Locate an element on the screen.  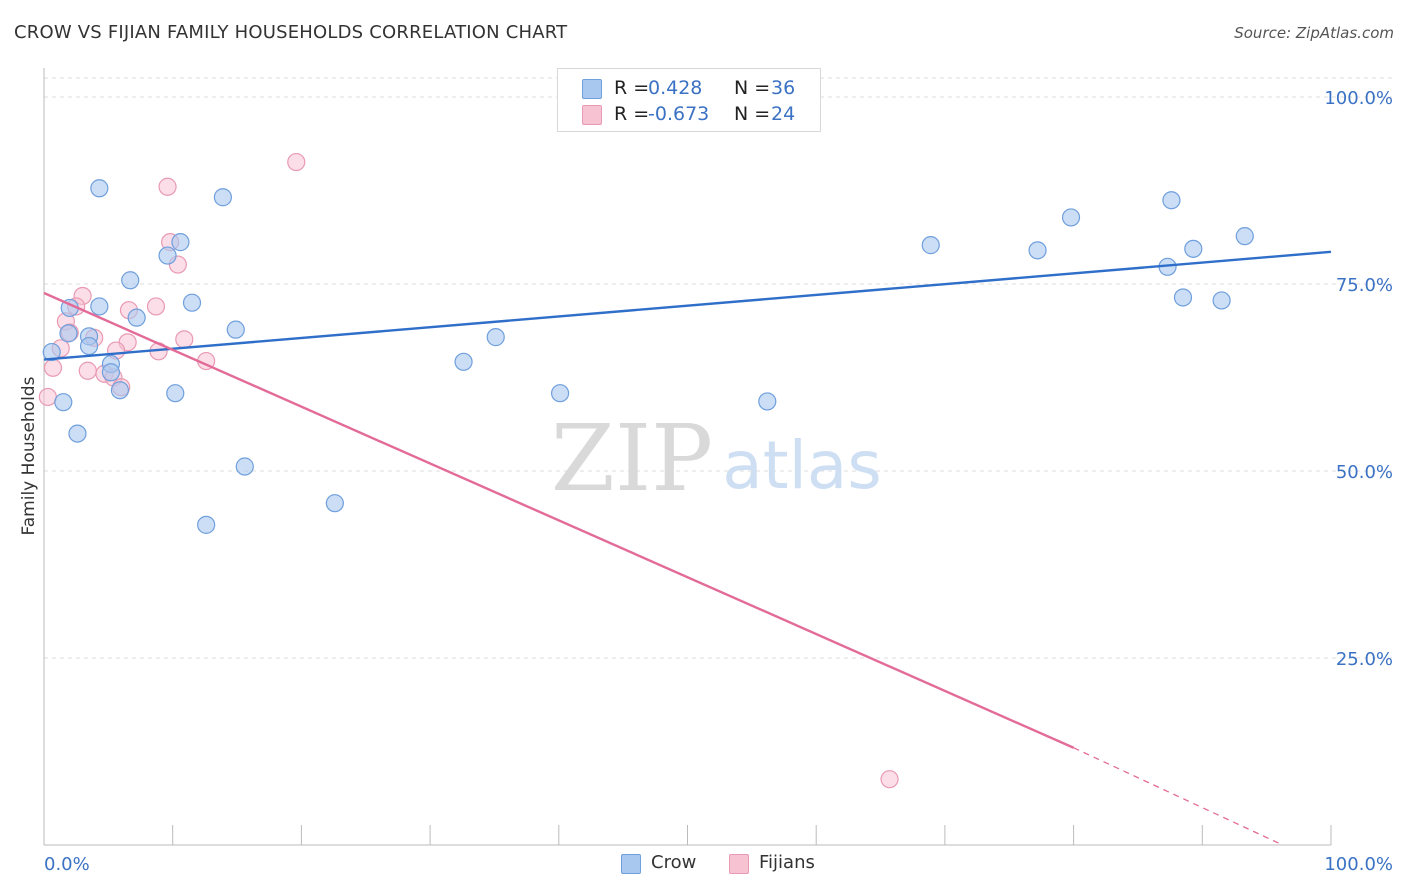
y-tick-label: 100.0% is located at coordinates (1358, 98).